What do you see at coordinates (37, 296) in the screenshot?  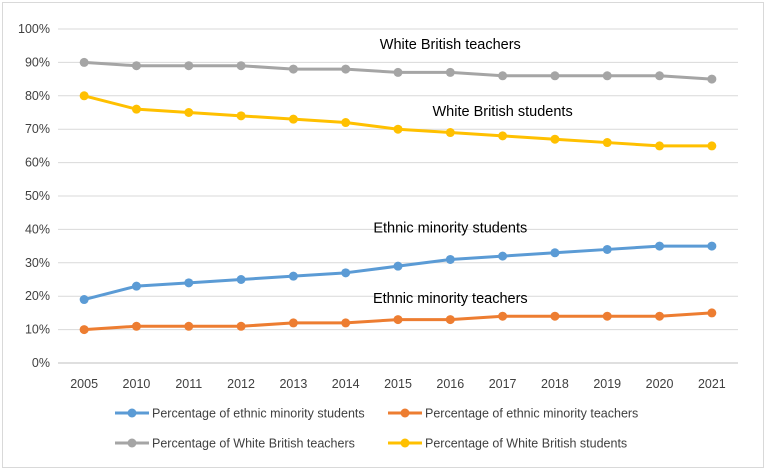 I see `y-tick-label: 20%` at bounding box center [37, 296].